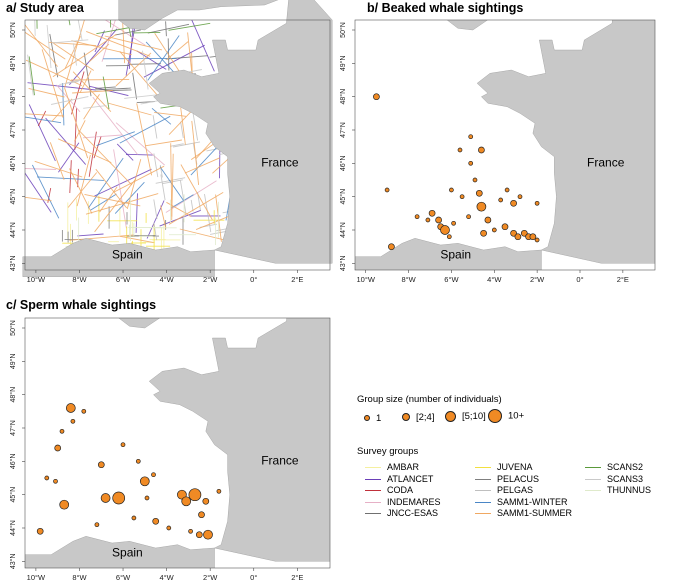 The image size is (685, 585). I want to click on lon-tick-label: 2°E, so click(623, 279).